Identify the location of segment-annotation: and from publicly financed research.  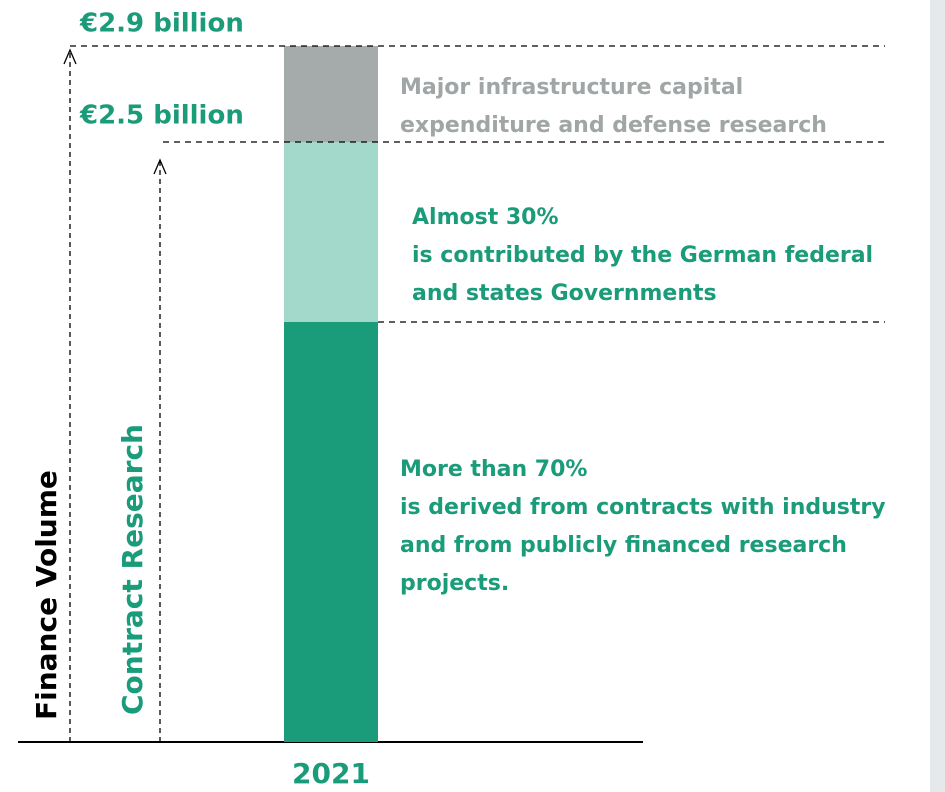
(623, 545).